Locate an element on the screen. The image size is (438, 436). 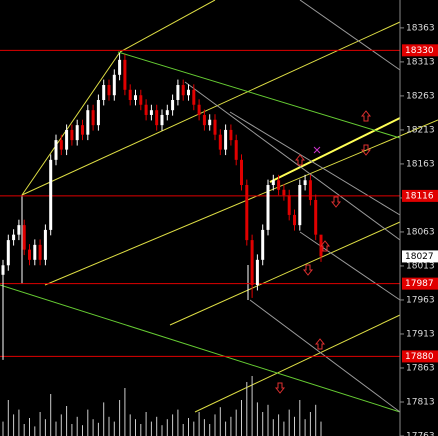
level-label-box is located at coordinates (420, 283).